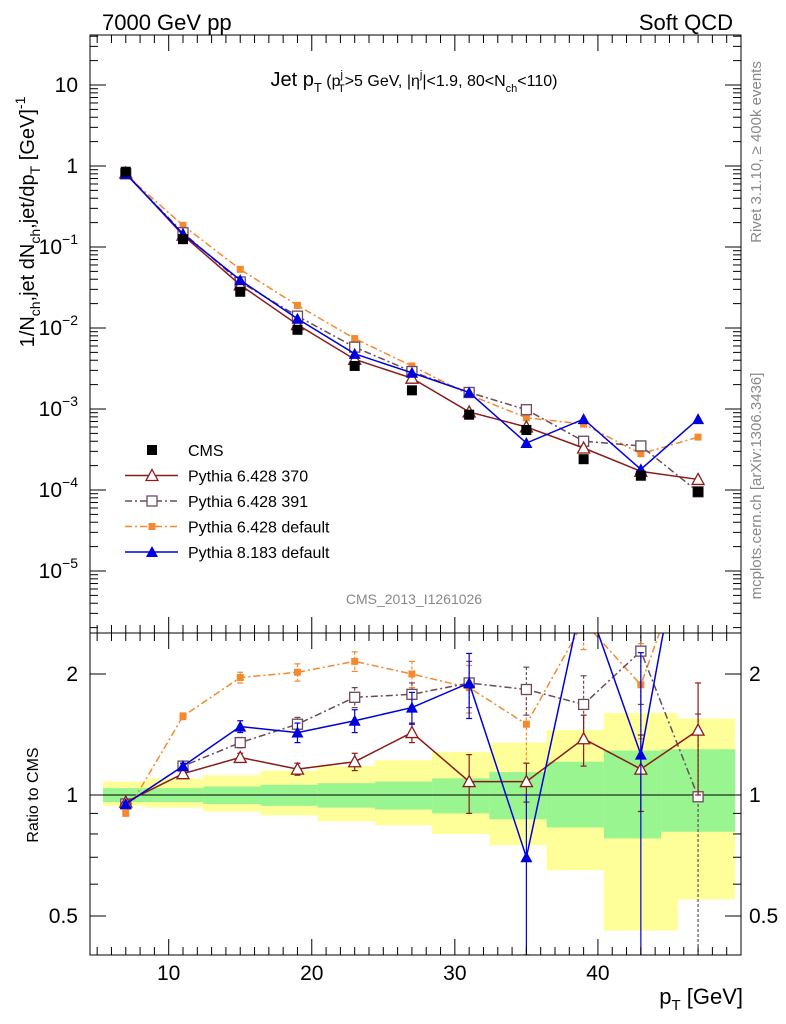 This screenshot has width=786, height=1024. What do you see at coordinates (59, 407) in the screenshot?
I see `main-y-tick-label: 10⁻³` at bounding box center [59, 407].